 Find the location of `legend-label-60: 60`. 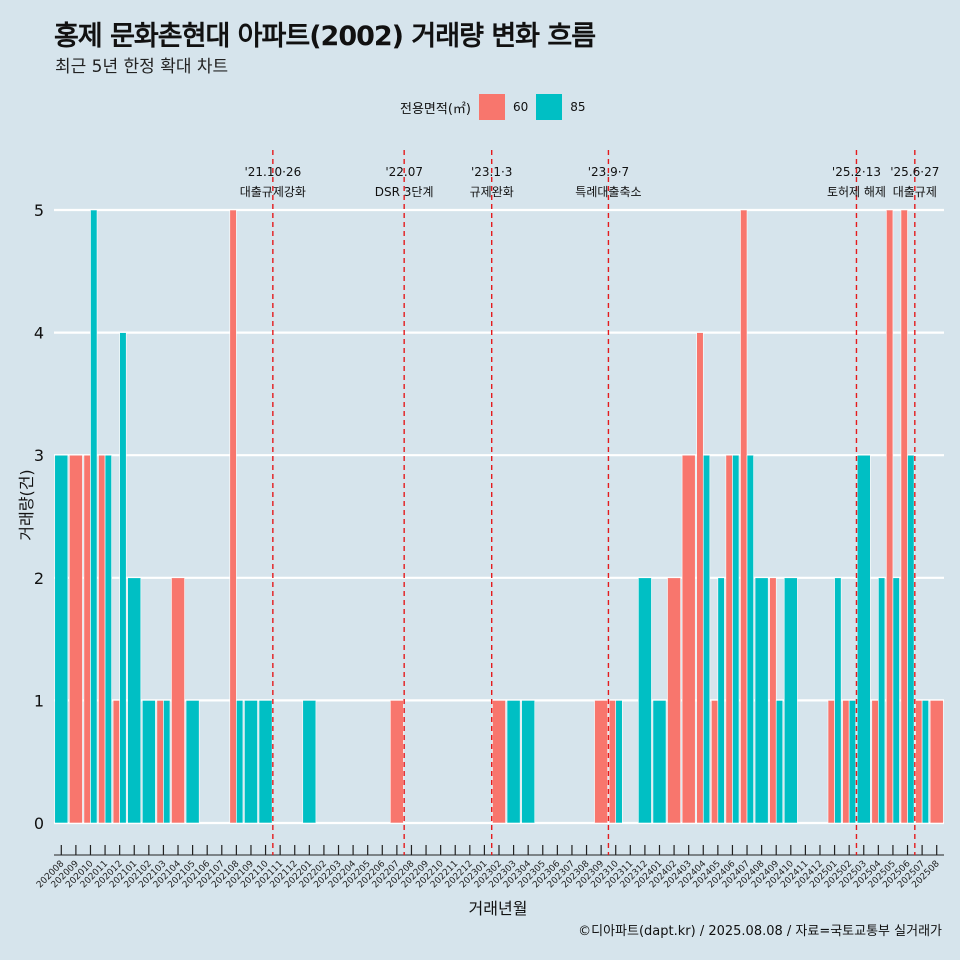

legend-label-60: 60 is located at coordinates (520, 107).